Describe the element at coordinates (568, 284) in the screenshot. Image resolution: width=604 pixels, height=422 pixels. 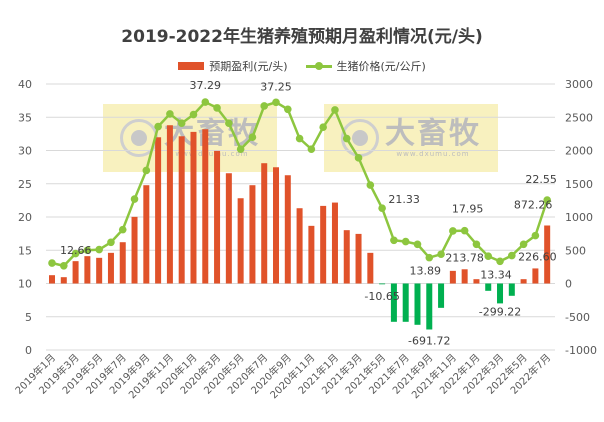
I see `right-axis-tick-label: 0` at that location.